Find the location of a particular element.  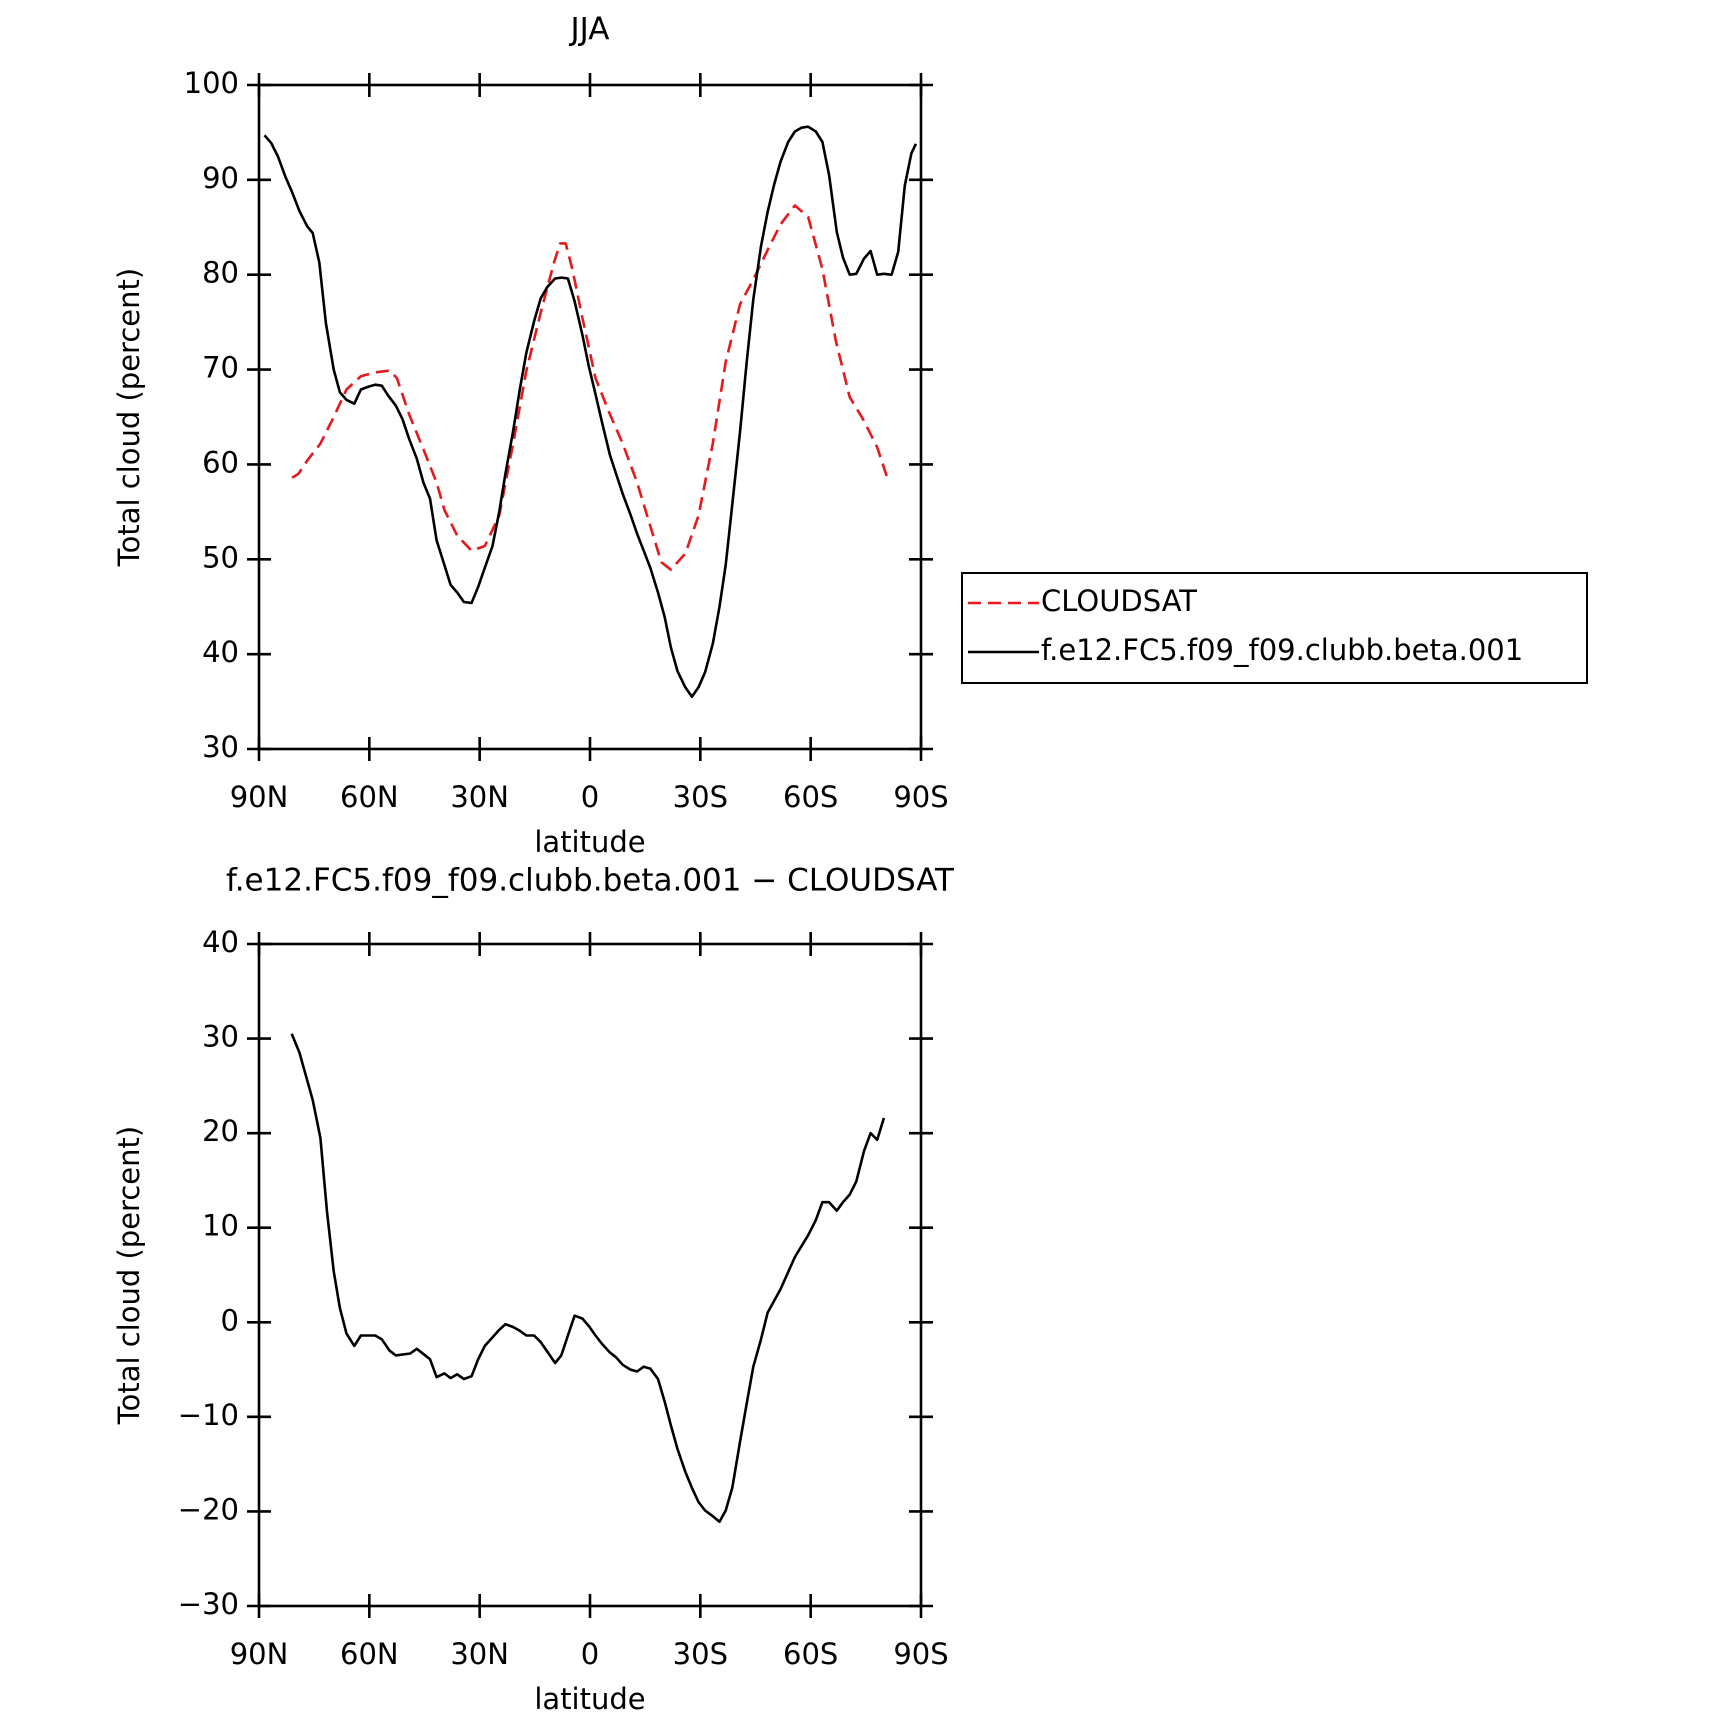

y-tick-label: 20 is located at coordinates (220, 1131).